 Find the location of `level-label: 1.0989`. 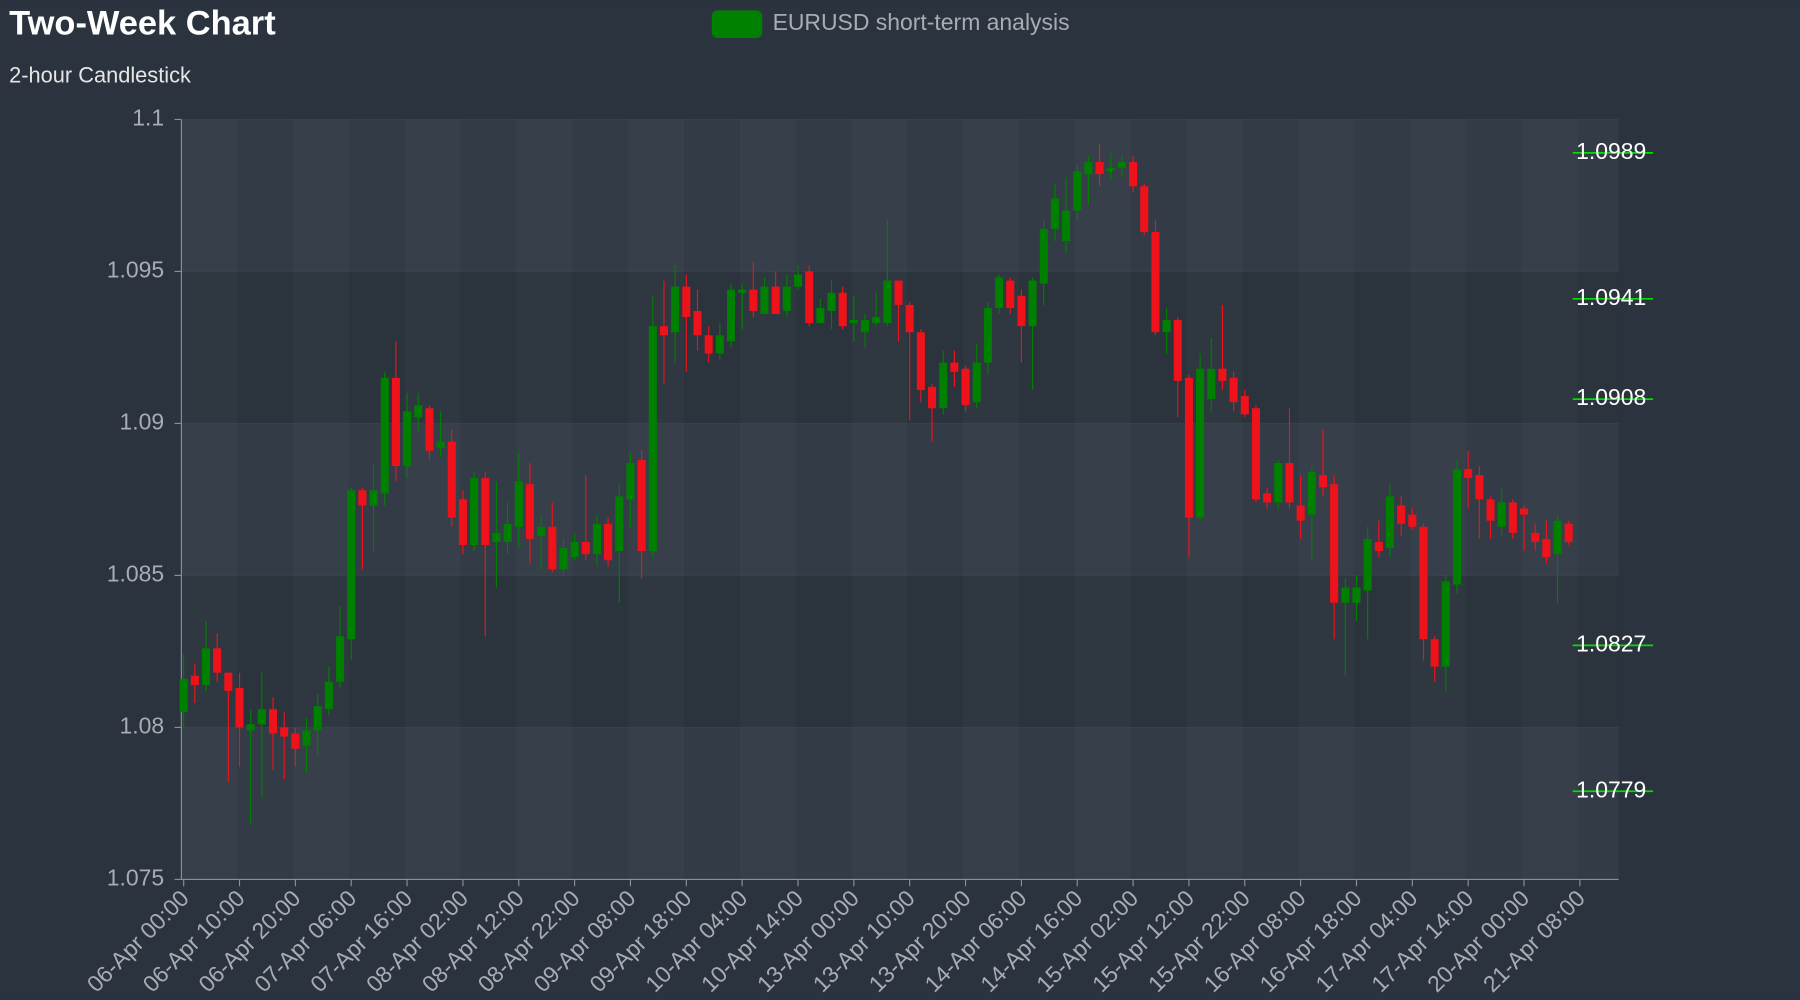

level-label: 1.0989 is located at coordinates (1611, 151).